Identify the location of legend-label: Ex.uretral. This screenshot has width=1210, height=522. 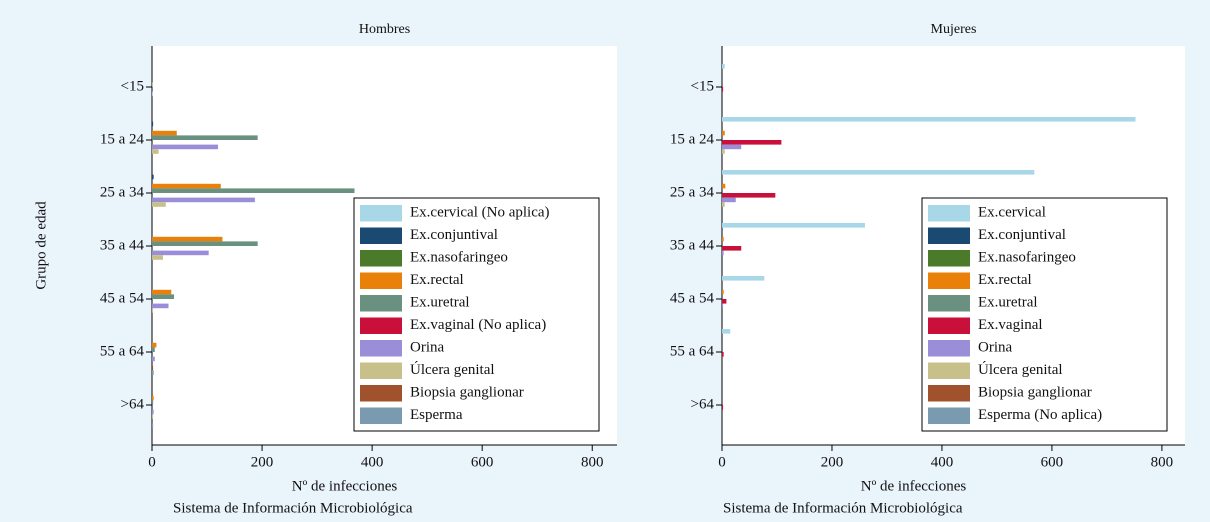
(1008, 303).